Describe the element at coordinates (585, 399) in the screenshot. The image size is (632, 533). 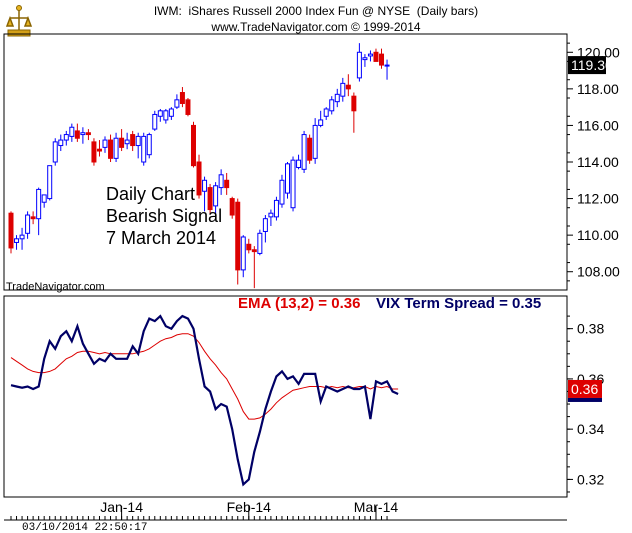
I see `last-value-box-underline` at that location.